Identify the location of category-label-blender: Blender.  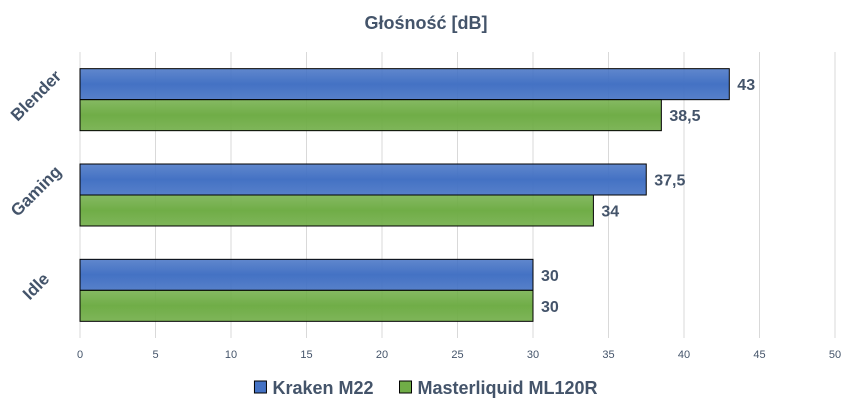
(36, 95).